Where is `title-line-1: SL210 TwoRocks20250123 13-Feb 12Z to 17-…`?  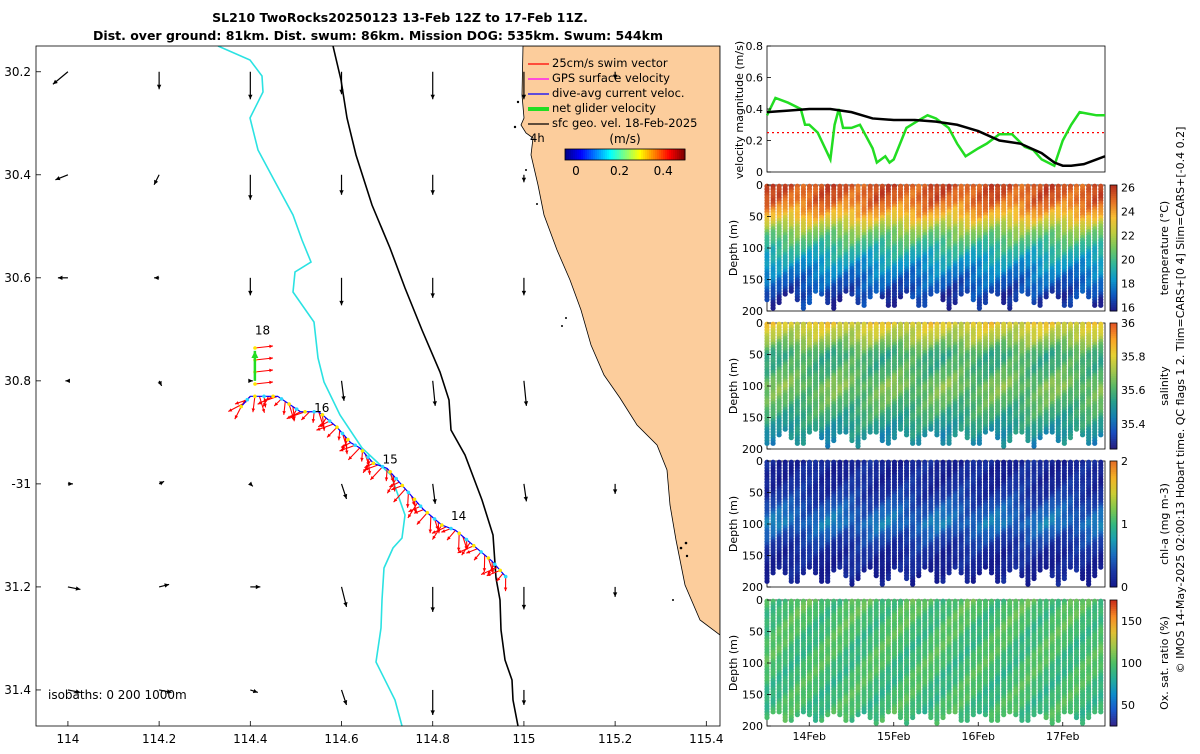
title-line-1: SL210 TwoRocks20250123 13-Feb 12Z to 17-… is located at coordinates (400, 17).